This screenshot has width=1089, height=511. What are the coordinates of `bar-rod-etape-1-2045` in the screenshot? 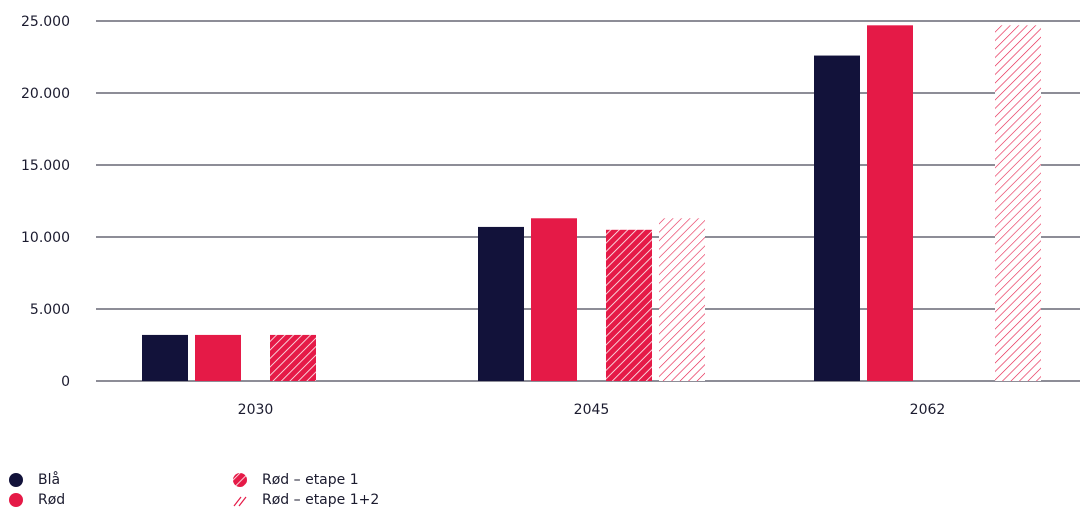 It's located at (629, 305).